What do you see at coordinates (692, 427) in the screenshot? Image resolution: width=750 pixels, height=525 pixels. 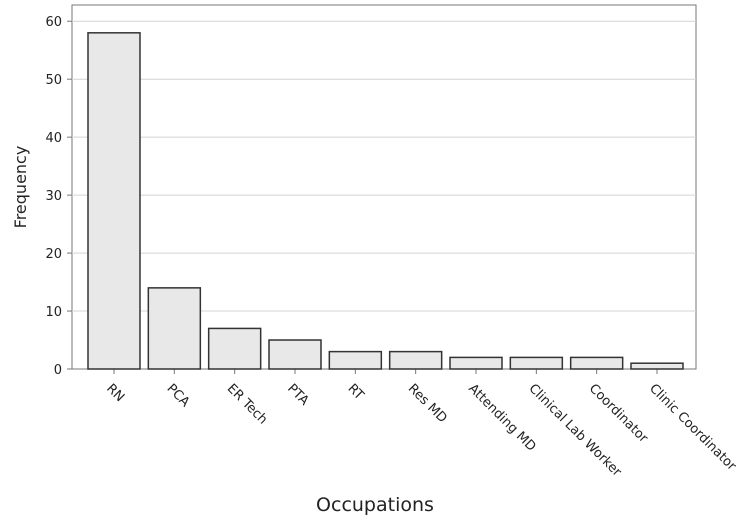 I see `x-tick-label: Clinic Coordinator` at bounding box center [692, 427].